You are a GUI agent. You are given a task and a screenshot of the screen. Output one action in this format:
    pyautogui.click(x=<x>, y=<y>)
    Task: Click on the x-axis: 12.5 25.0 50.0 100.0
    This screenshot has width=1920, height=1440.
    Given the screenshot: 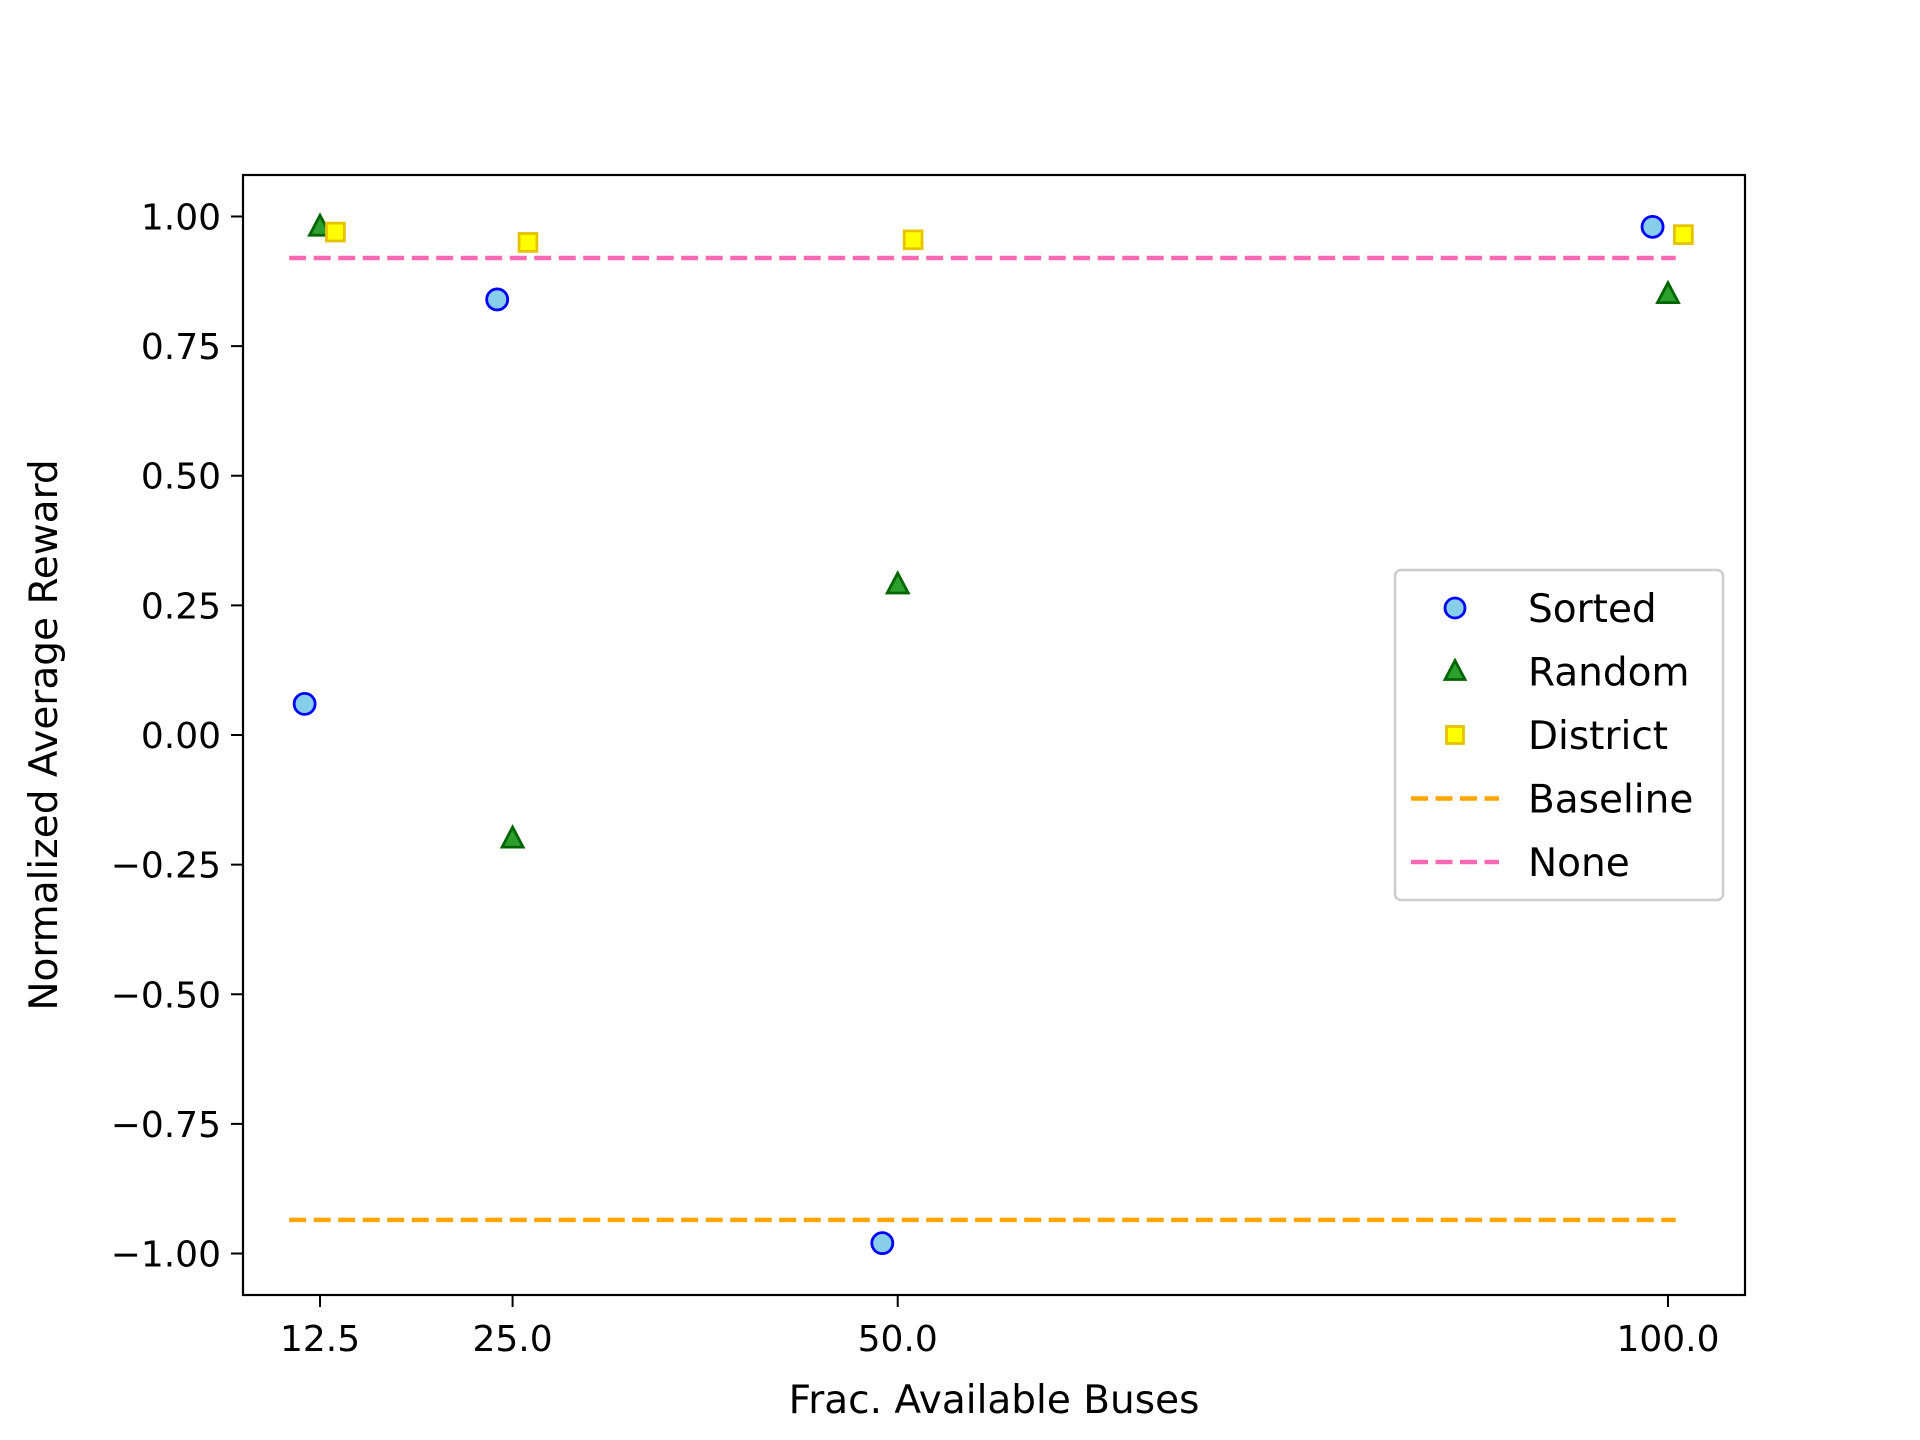 What is the action you would take?
    pyautogui.click(x=1000, y=1327)
    